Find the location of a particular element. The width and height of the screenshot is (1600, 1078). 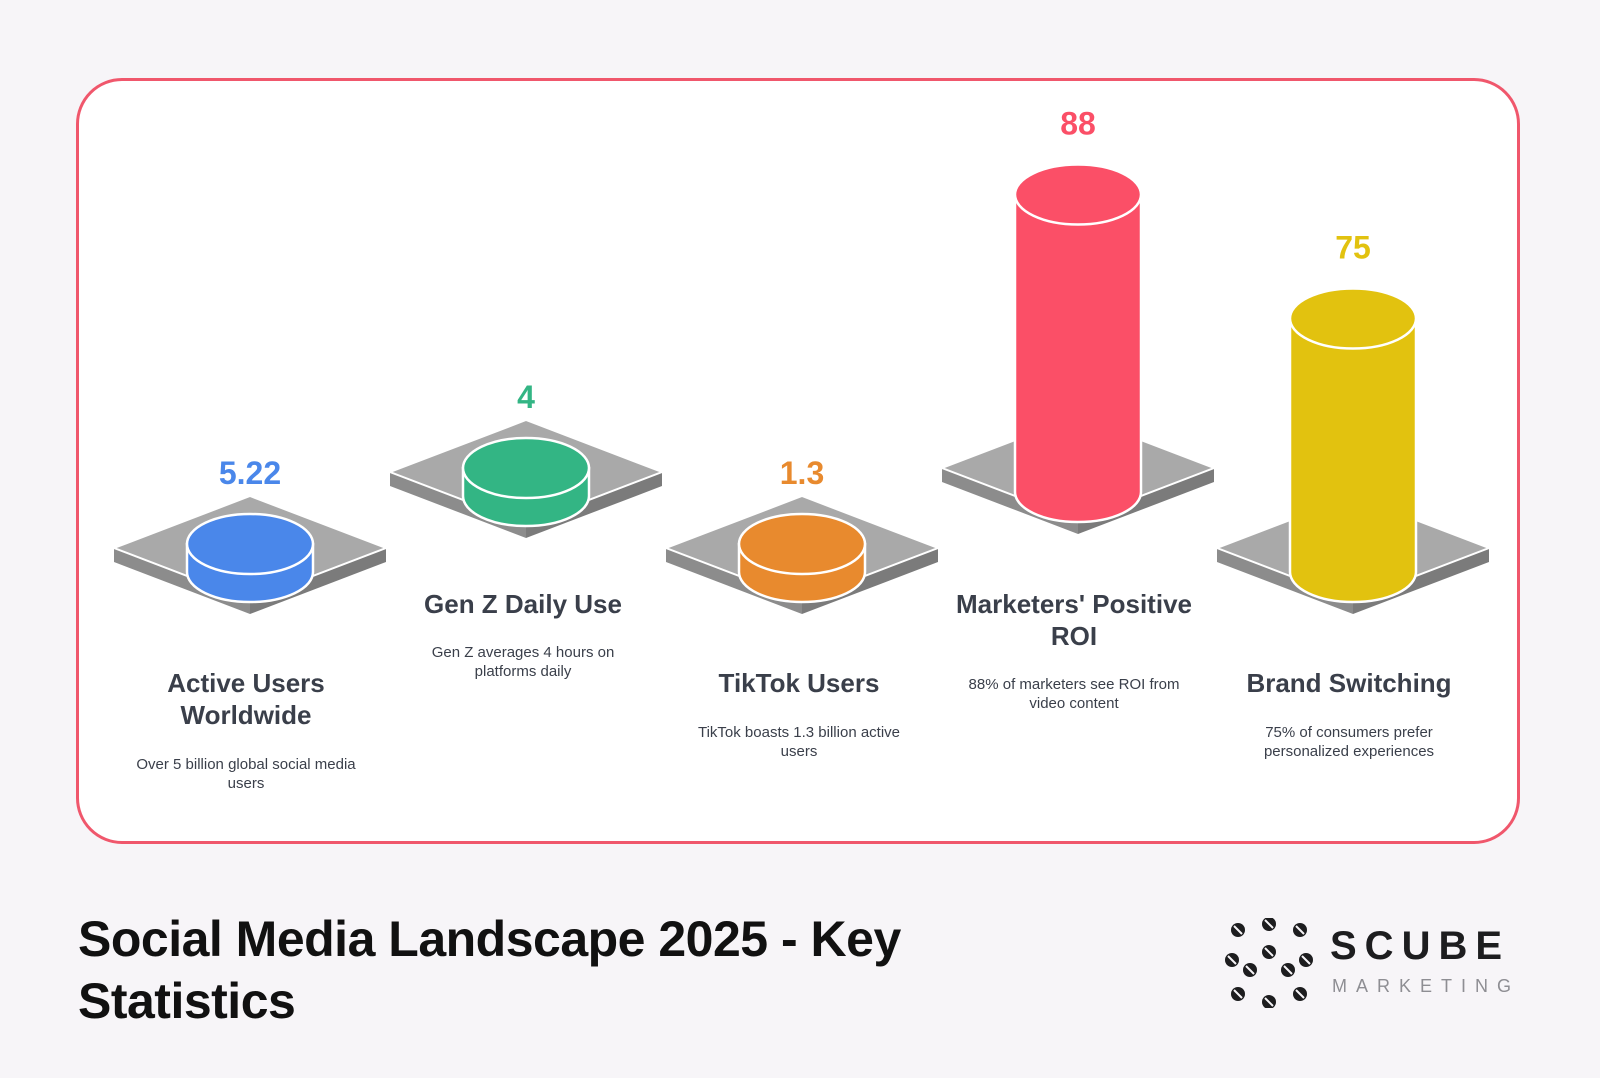

stat-title-roi: Marketers' Positive ROI is located at coordinates (1074, 620).